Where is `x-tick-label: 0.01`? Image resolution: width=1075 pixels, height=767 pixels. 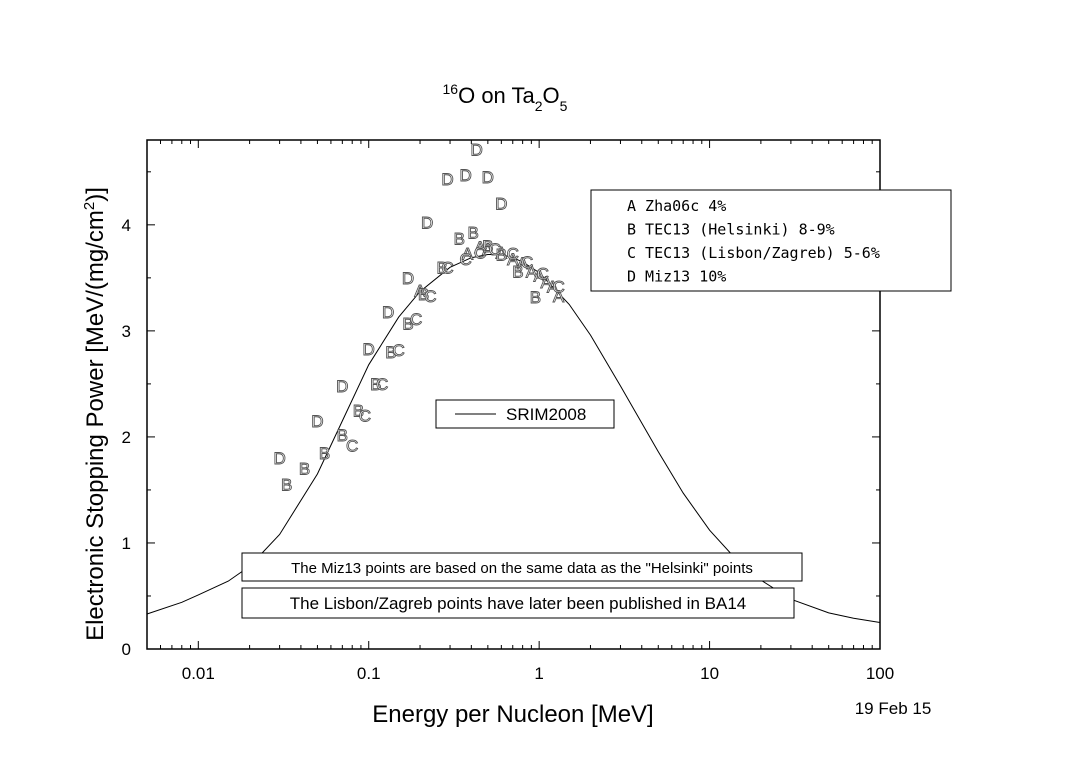 x-tick-label: 0.01 is located at coordinates (198, 673).